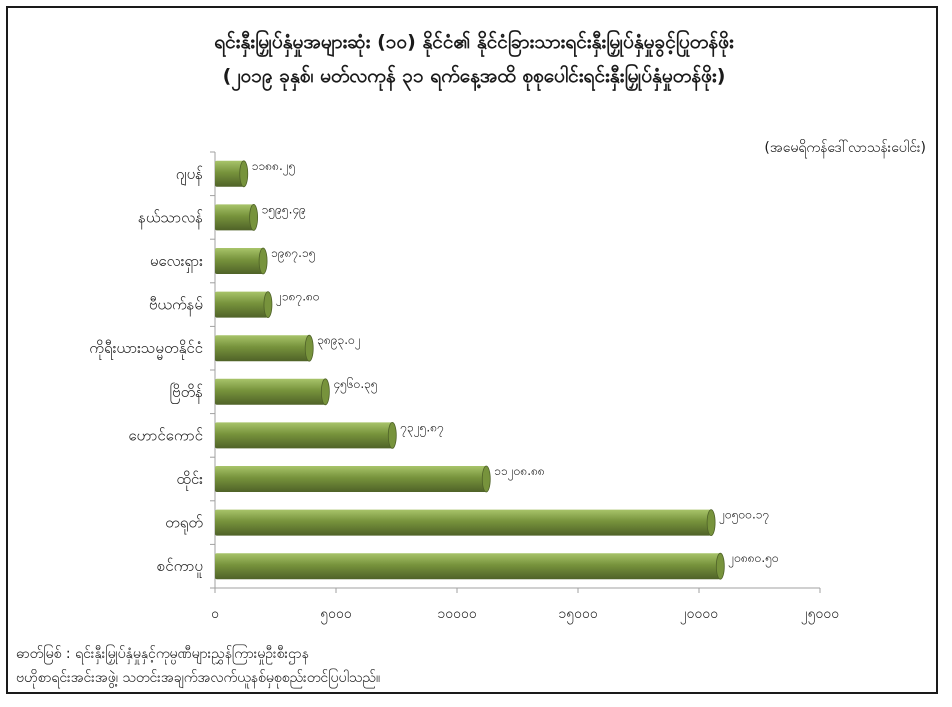  Describe the element at coordinates (339, 341) in the screenshot. I see `data-label: ၃၈၉၃.၀၂` at that location.